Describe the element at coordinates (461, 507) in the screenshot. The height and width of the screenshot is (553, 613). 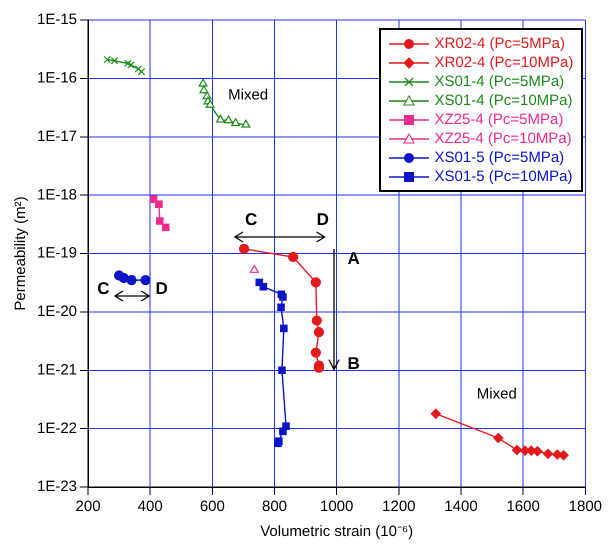
I see `x-tick-label: 1400` at that location.